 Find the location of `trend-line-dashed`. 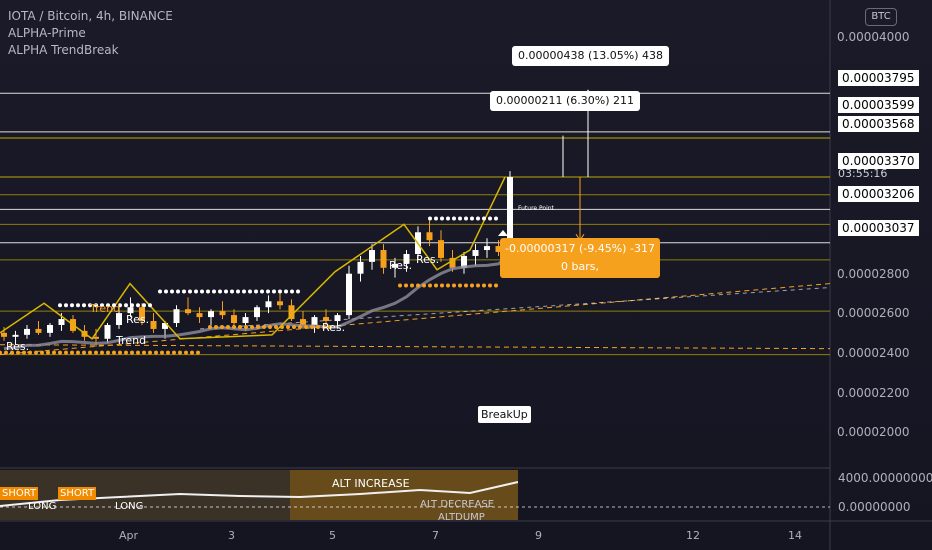

trend-line-dashed is located at coordinates (415, 319).